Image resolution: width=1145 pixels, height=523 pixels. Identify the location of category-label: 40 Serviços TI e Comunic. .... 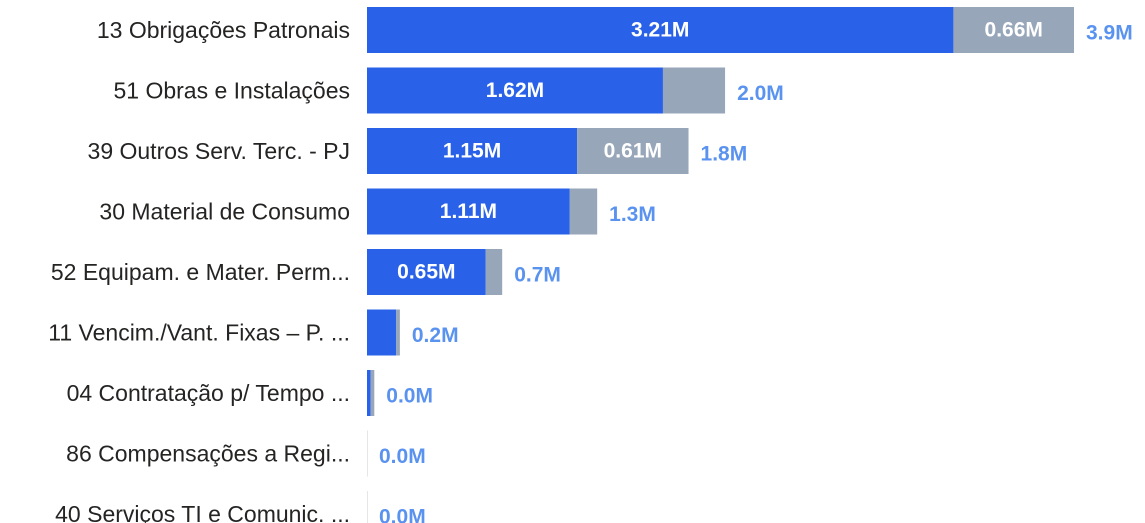
(202, 512).